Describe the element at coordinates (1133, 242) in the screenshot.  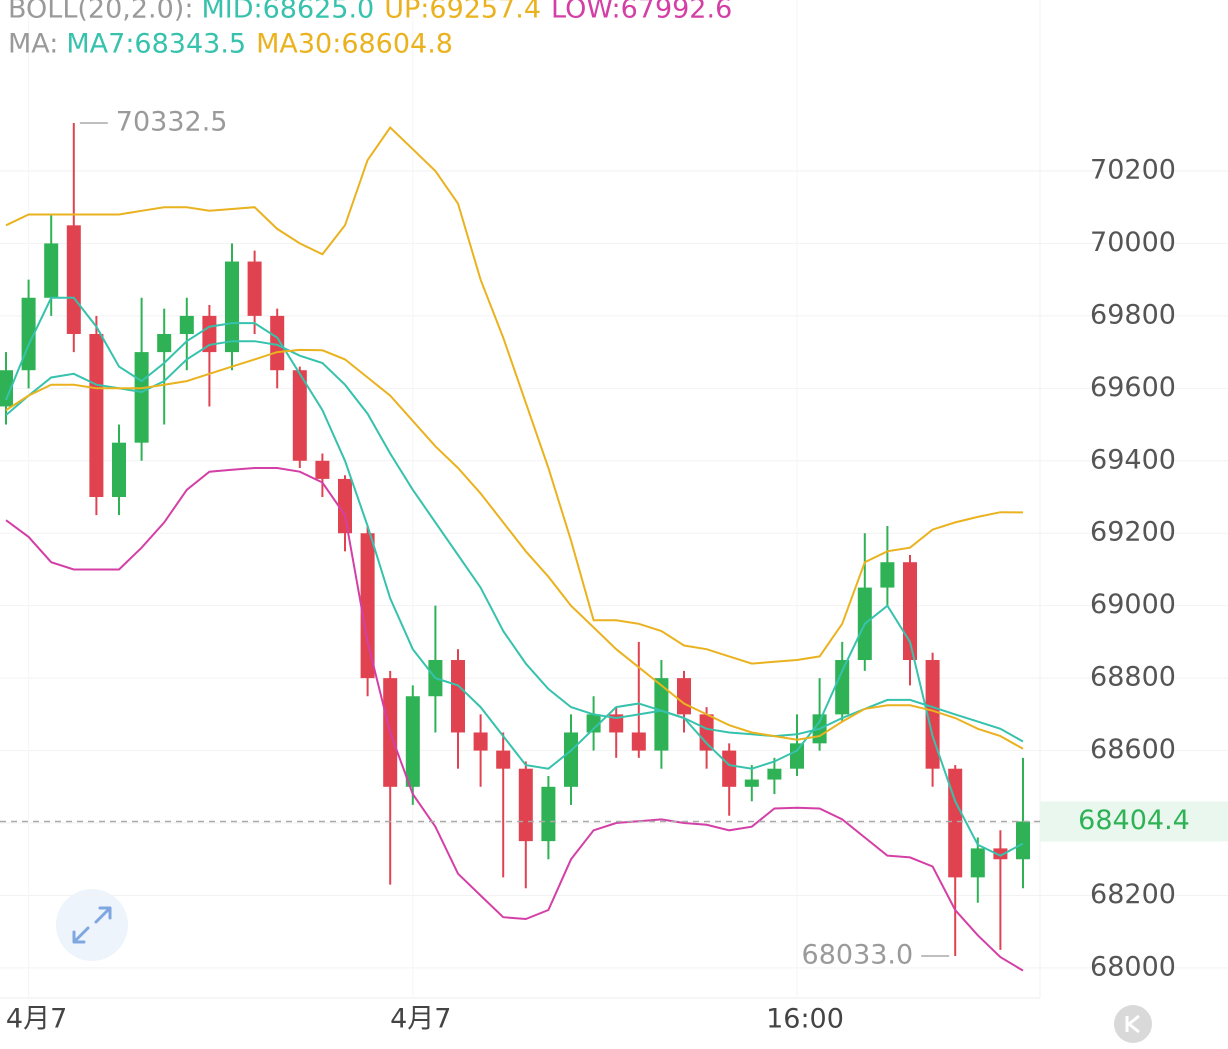
I see `y-tick-label: 70000` at that location.